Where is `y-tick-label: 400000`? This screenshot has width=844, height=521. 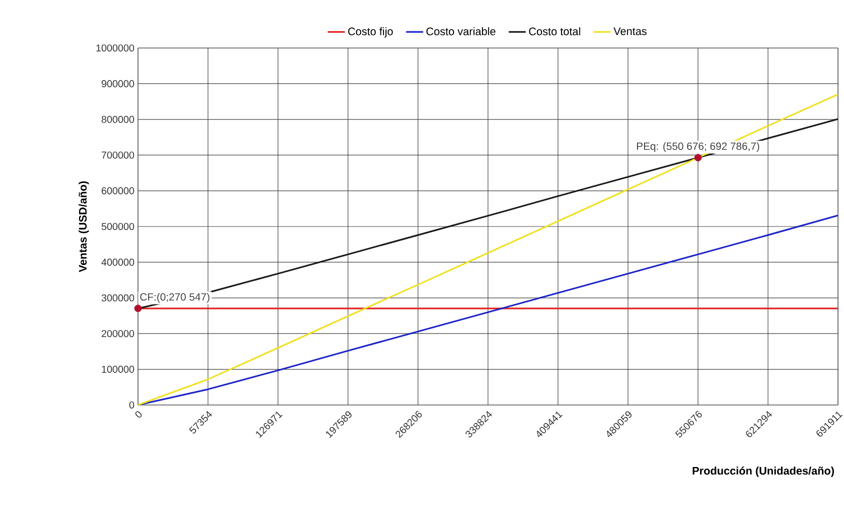 y-tick-label: 400000 is located at coordinates (117, 262).